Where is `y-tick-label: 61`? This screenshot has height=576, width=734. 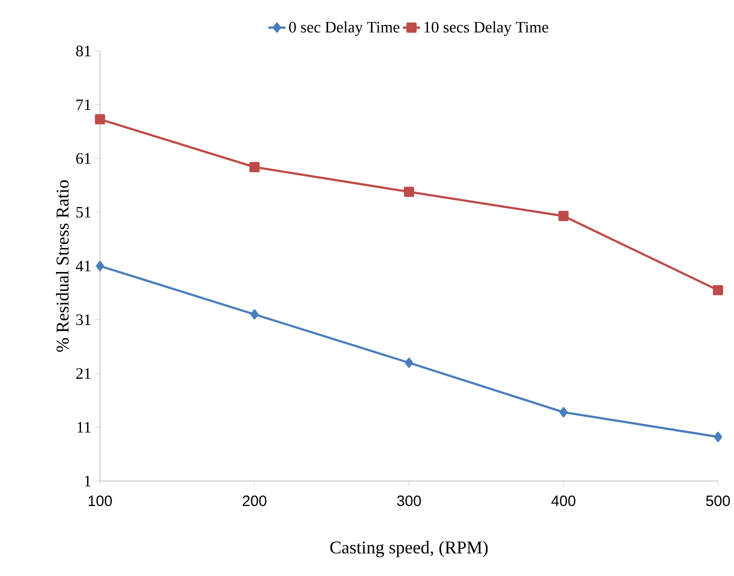 y-tick-label: 61 is located at coordinates (83, 158).